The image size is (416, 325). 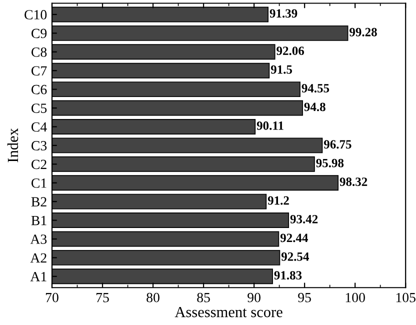 I want to click on data-label: 91.2, so click(x=278, y=200).